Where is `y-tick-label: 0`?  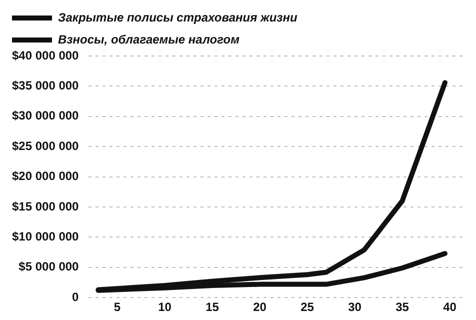 y-tick-label: 0 is located at coordinates (76, 297).